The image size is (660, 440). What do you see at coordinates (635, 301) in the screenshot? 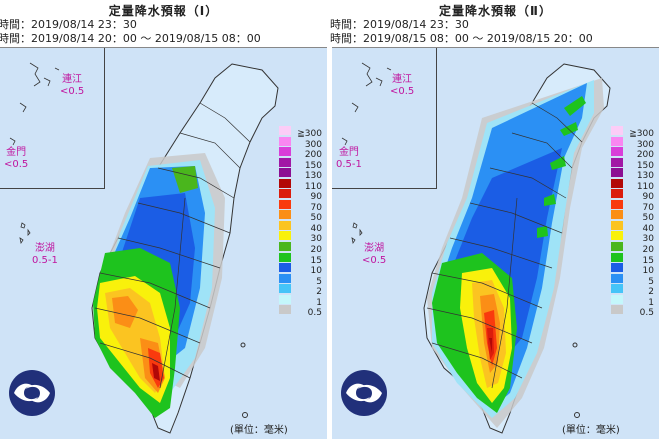
I see `legend-row: 1` at bounding box center [635, 301].